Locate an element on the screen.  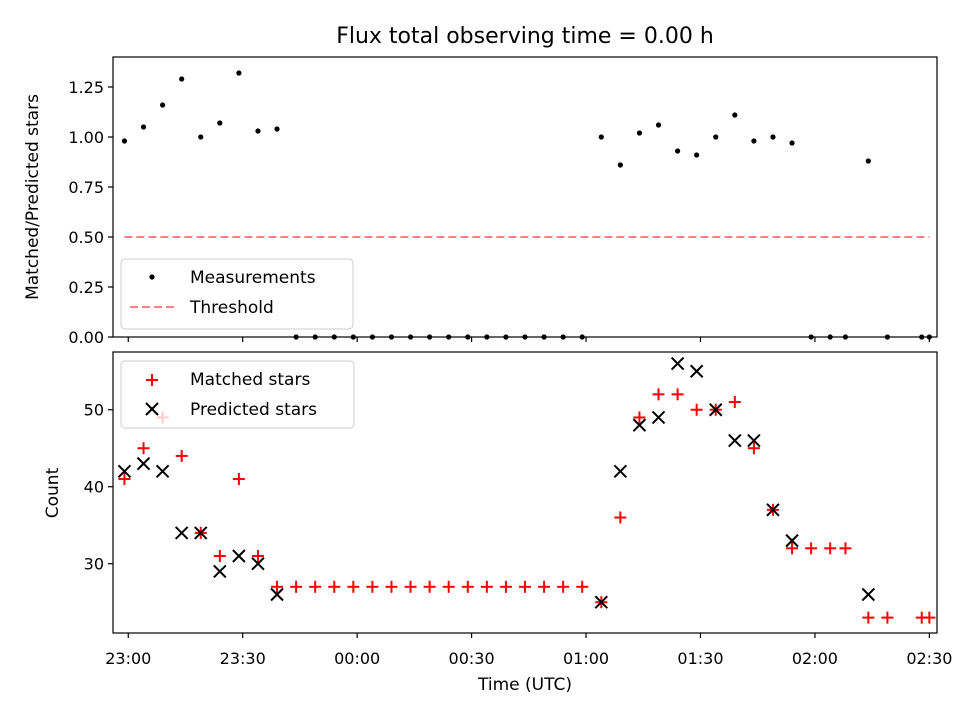
x-tick-label: 01:30 is located at coordinates (700, 658).